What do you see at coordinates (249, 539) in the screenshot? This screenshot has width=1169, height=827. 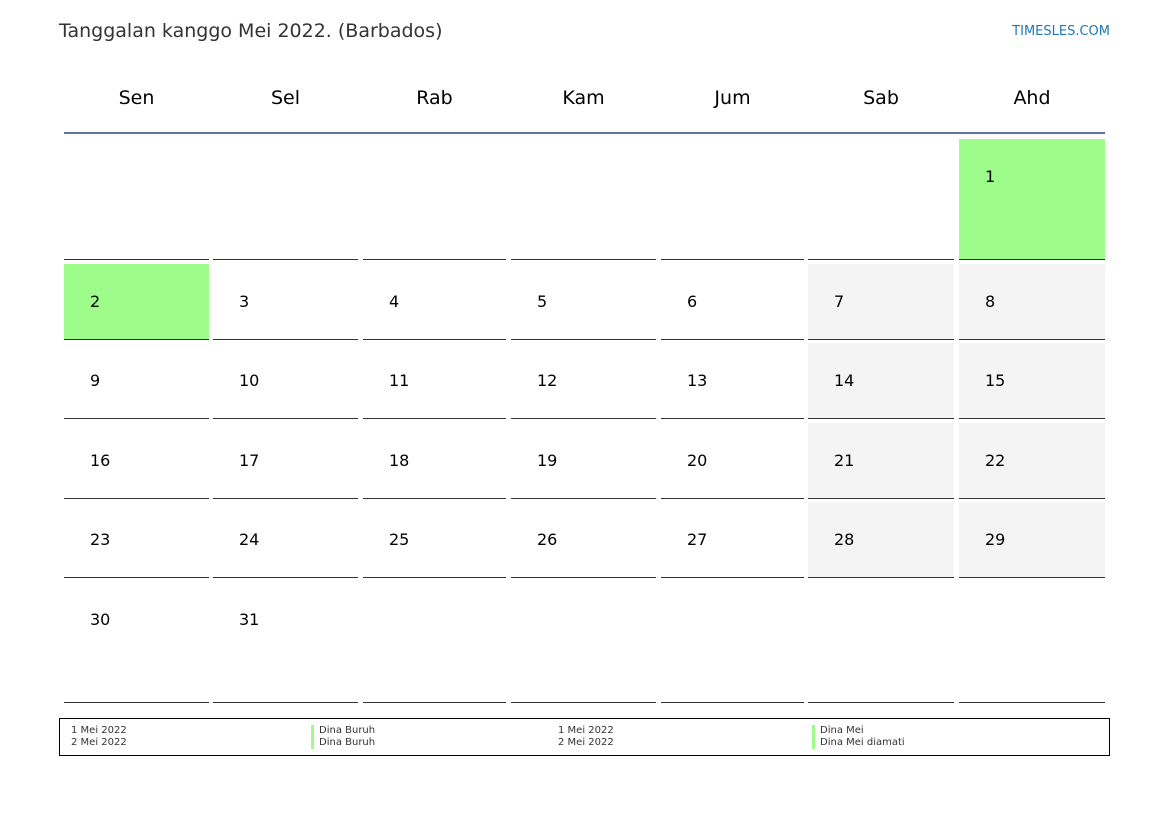 I see `day-number: 24` at bounding box center [249, 539].